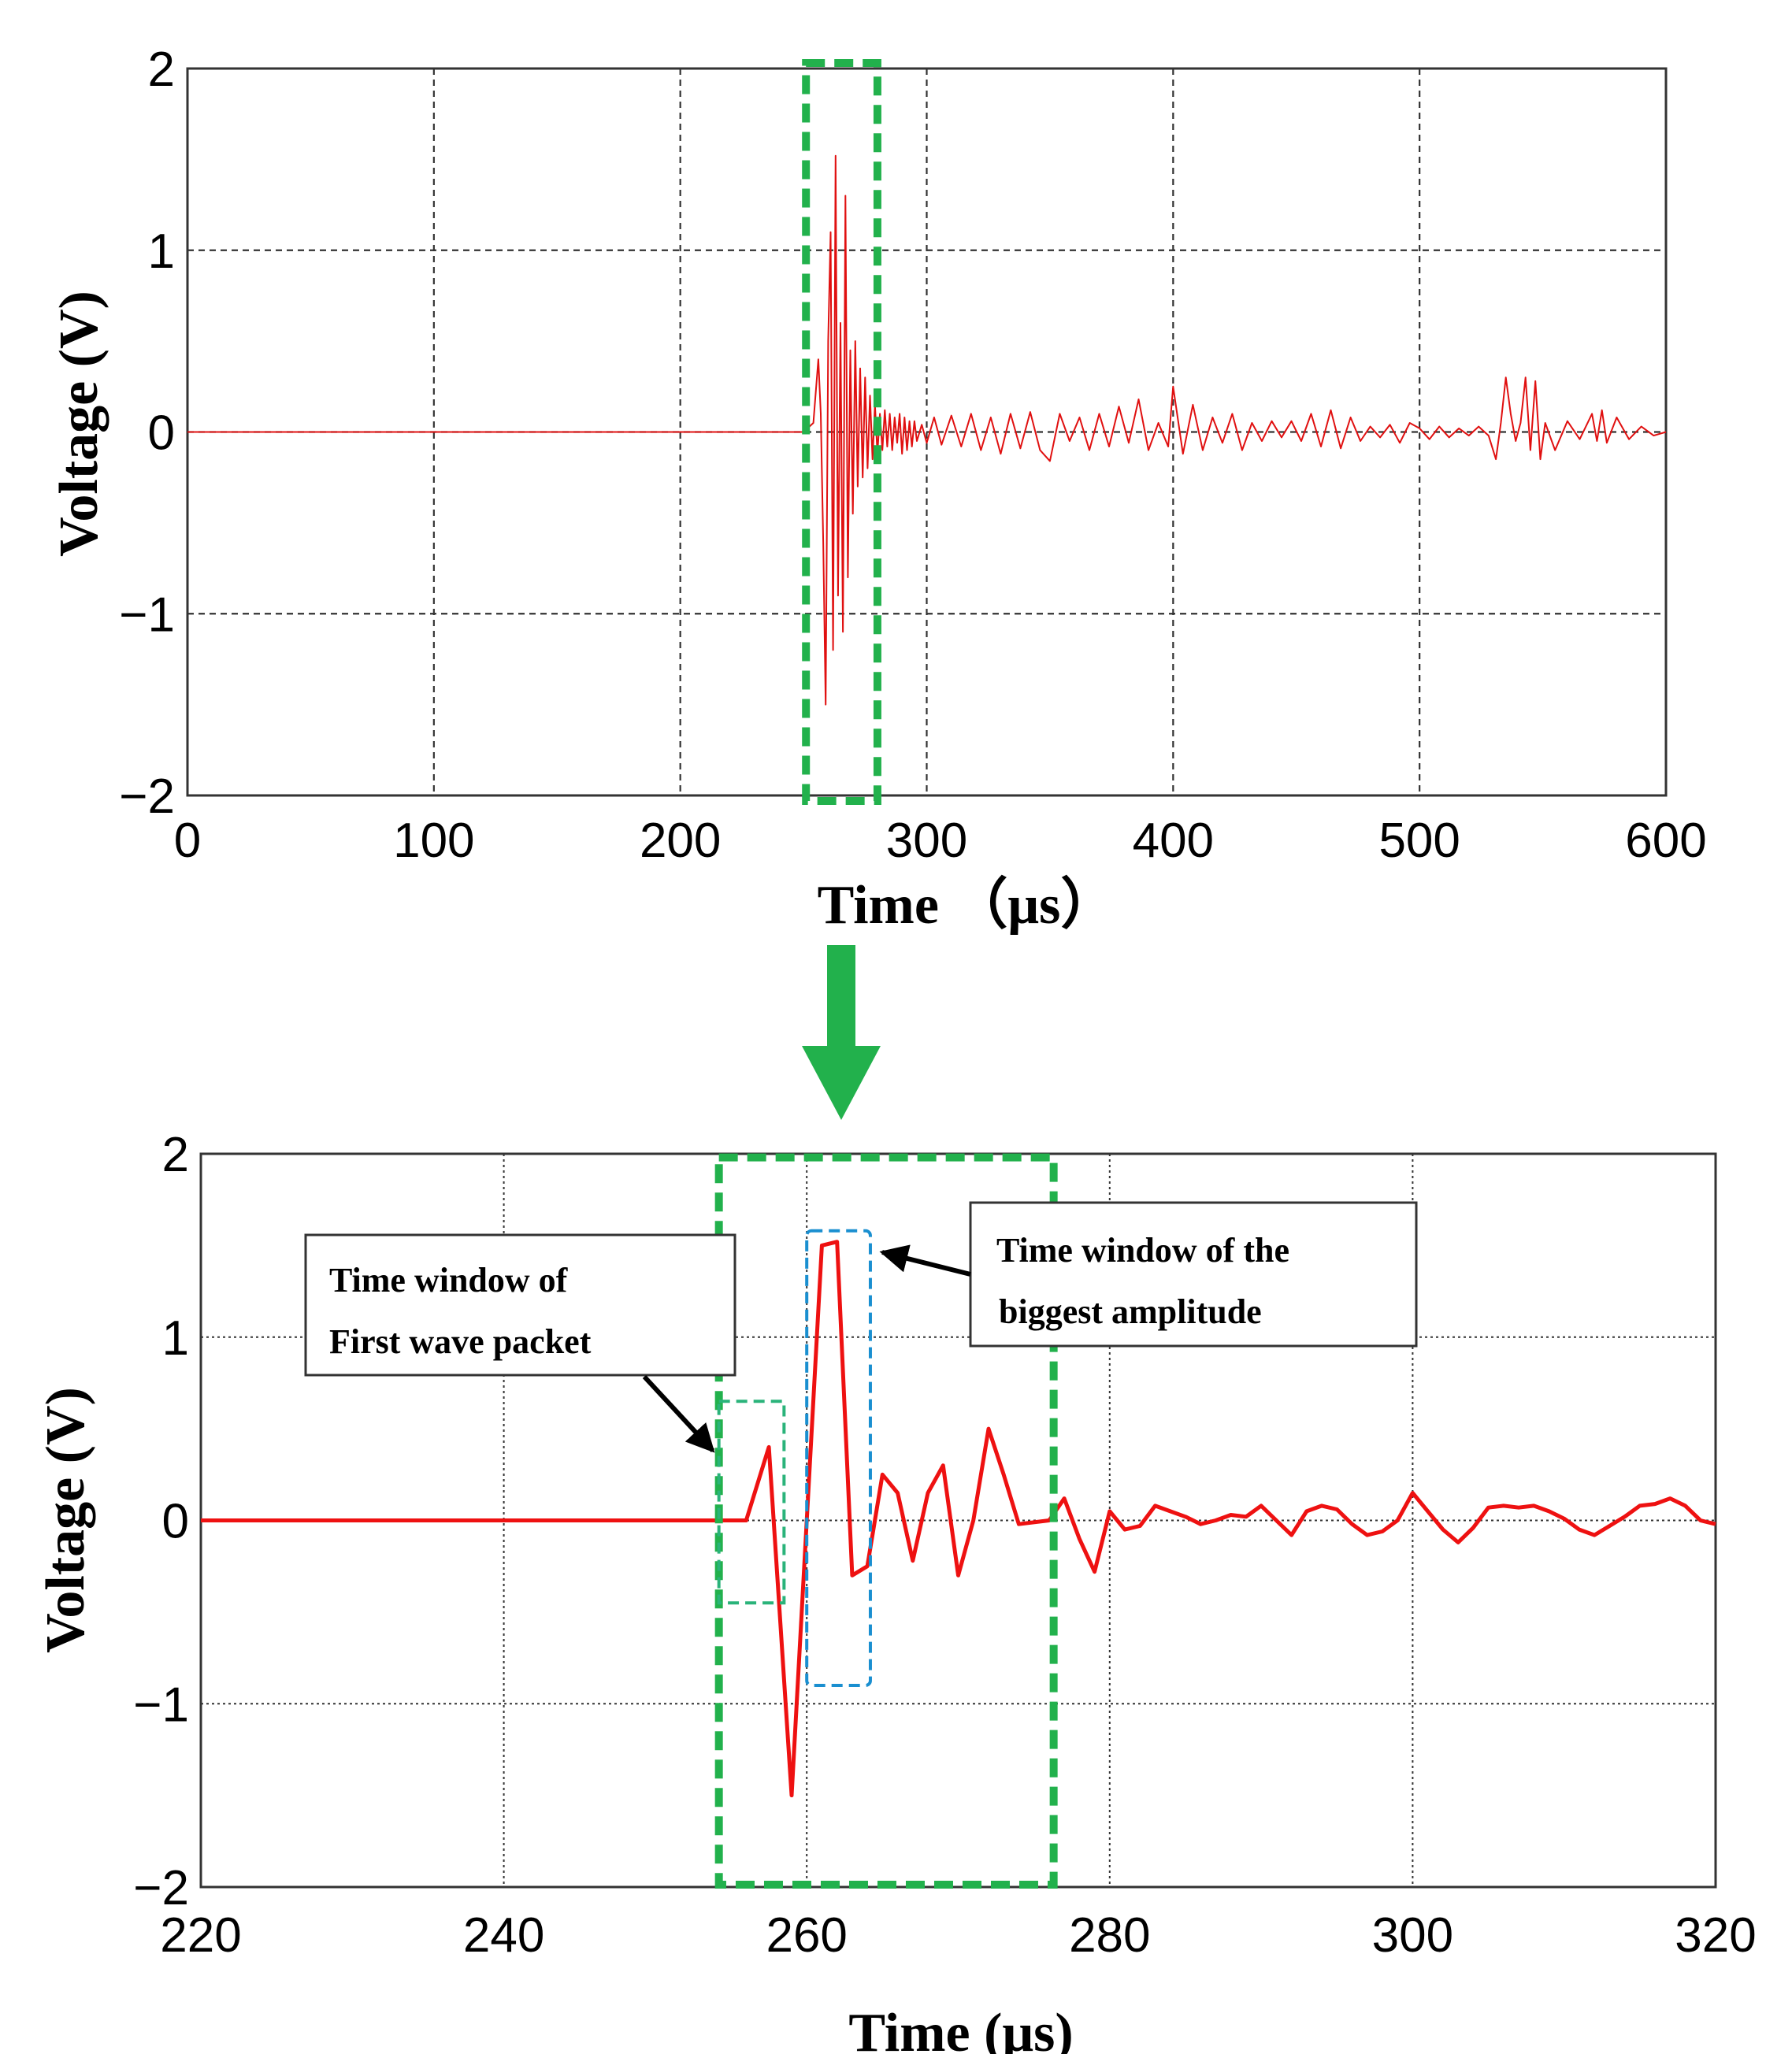  What do you see at coordinates (433, 841) in the screenshot?
I see `x-tick-label: 100` at bounding box center [433, 841].